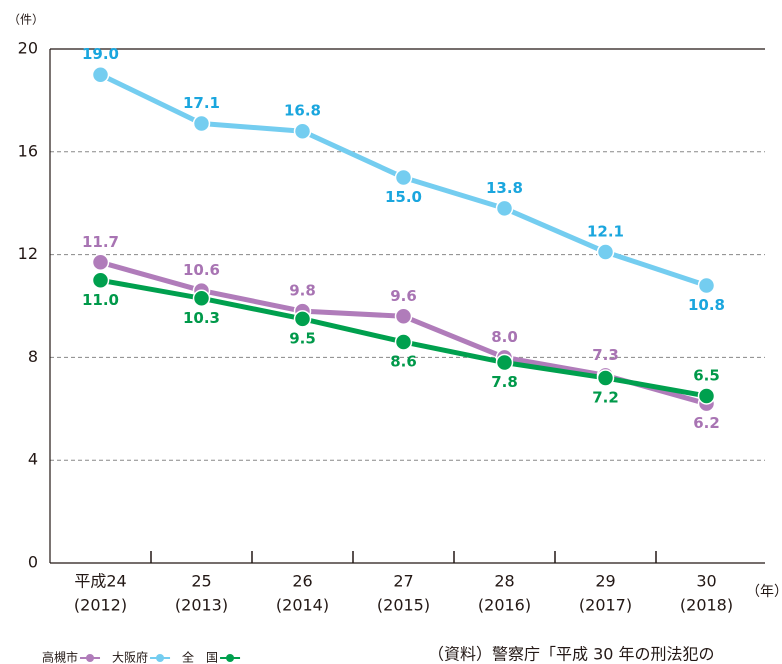 The width and height of the screenshot is (782, 664). Describe the element at coordinates (706, 581) in the screenshot. I see `x-tick-label: 30` at that location.